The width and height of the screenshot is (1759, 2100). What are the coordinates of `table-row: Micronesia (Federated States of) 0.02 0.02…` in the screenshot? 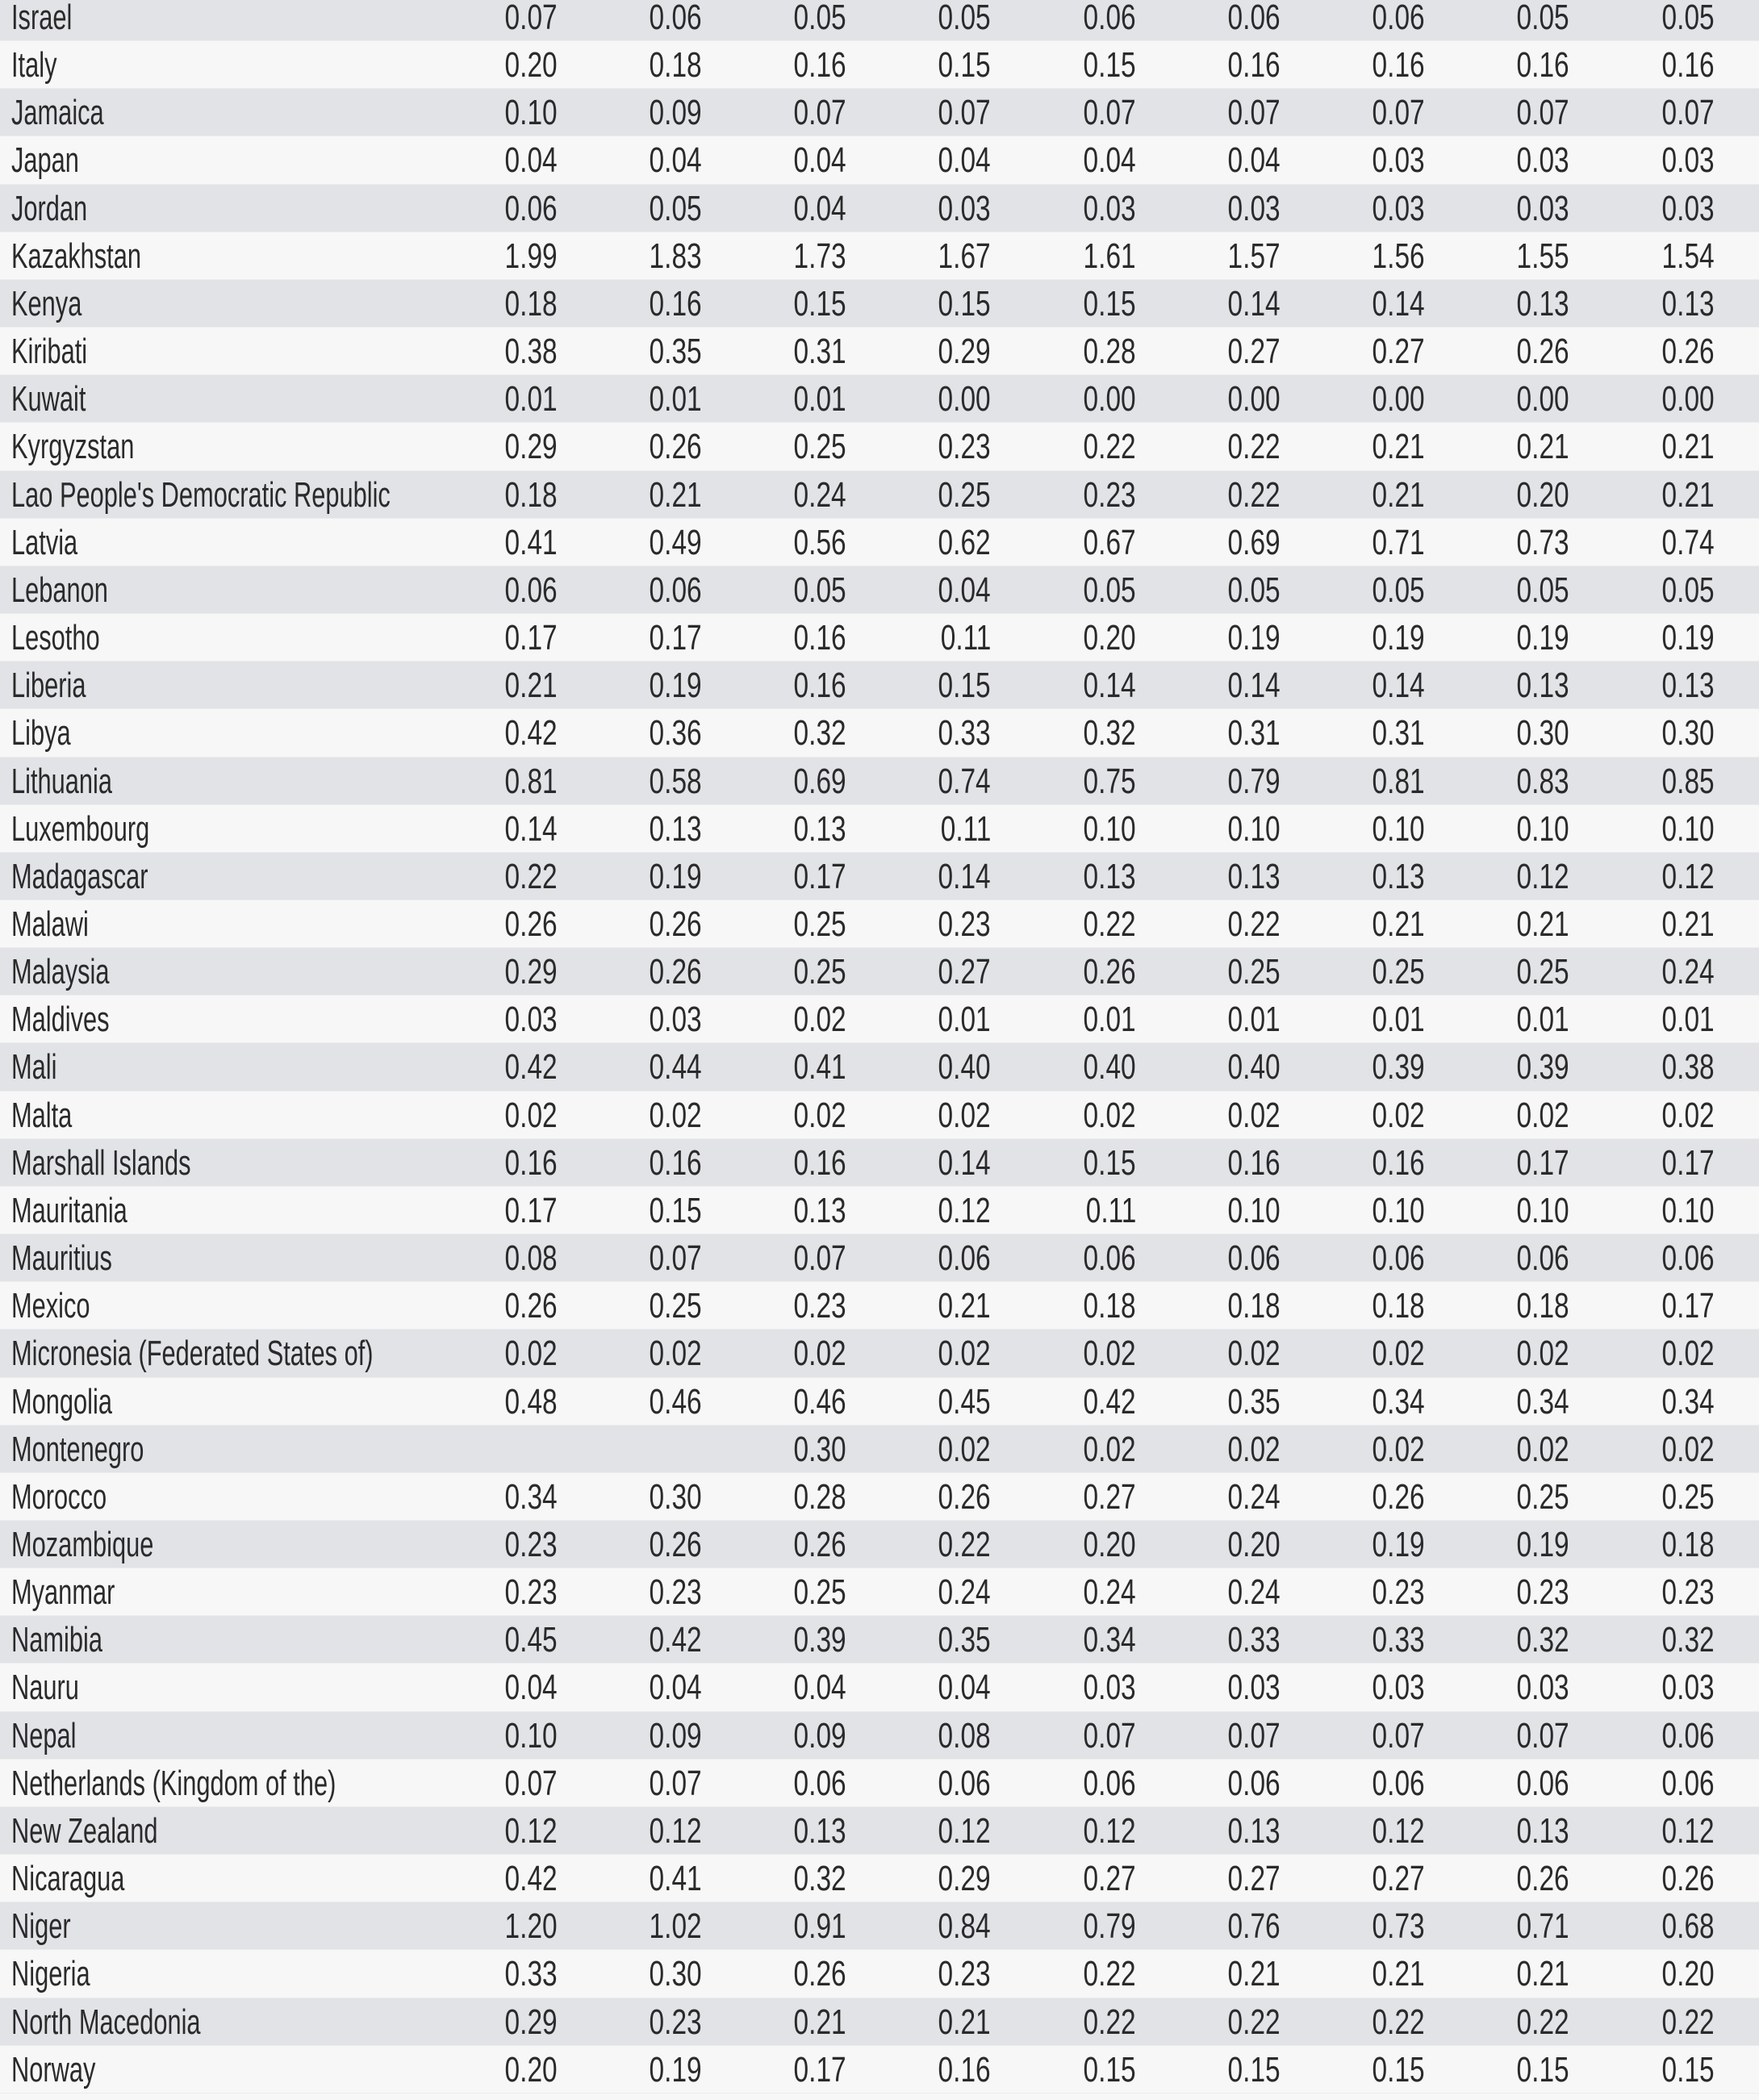 It's located at (879, 1354).